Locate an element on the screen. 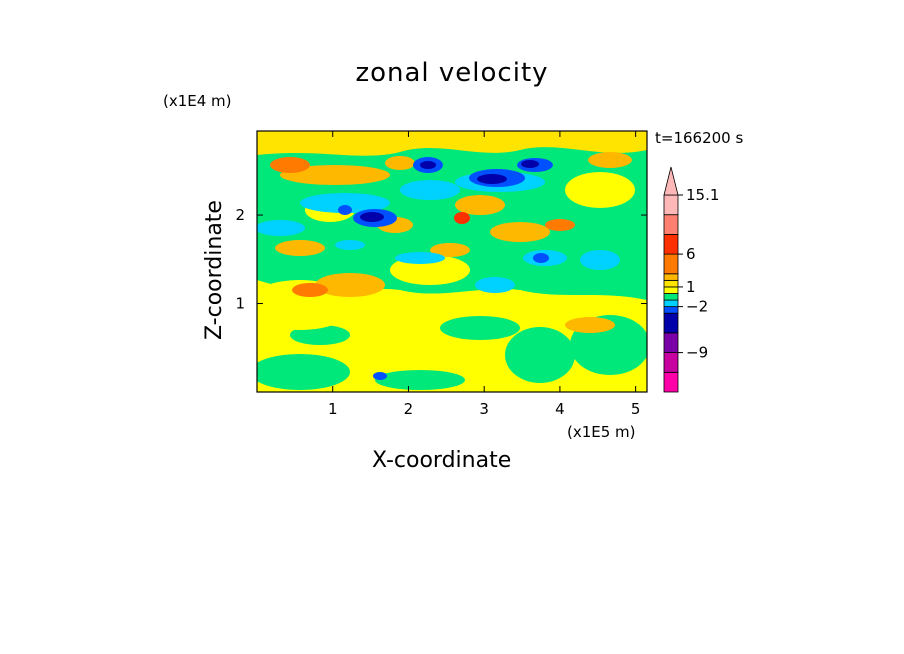 This screenshot has width=904, height=654. y-tick-label: 2 is located at coordinates (240, 215).